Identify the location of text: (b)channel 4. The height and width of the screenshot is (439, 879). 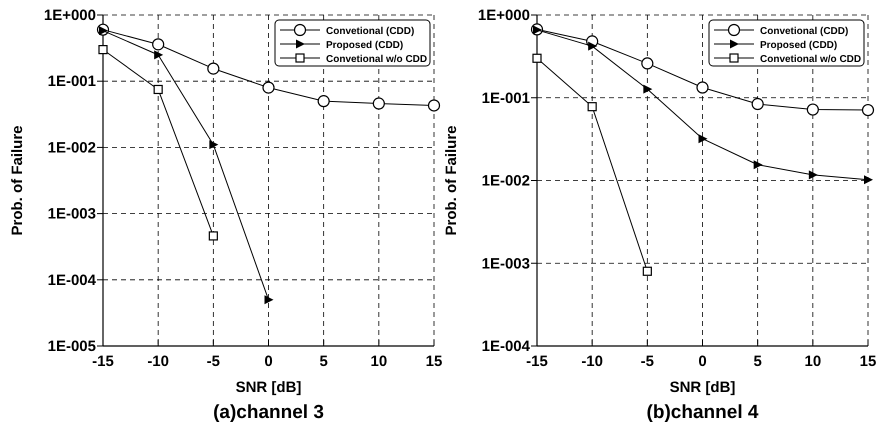
(702, 412).